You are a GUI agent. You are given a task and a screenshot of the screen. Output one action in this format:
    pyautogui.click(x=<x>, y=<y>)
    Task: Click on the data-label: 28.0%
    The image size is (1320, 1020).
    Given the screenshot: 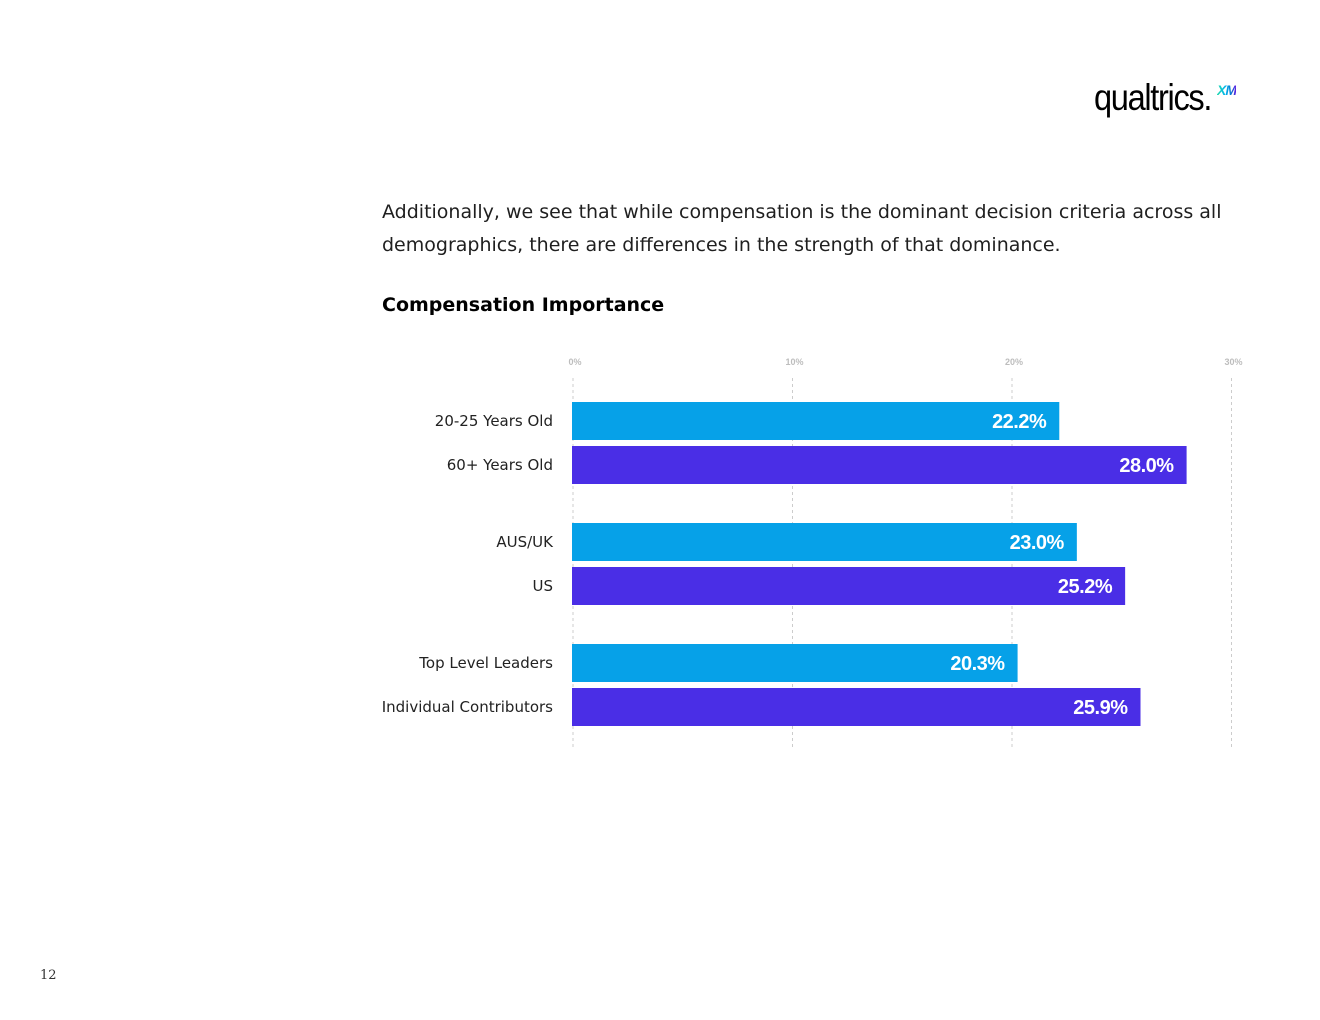 What is the action you would take?
    pyautogui.click(x=1146, y=466)
    